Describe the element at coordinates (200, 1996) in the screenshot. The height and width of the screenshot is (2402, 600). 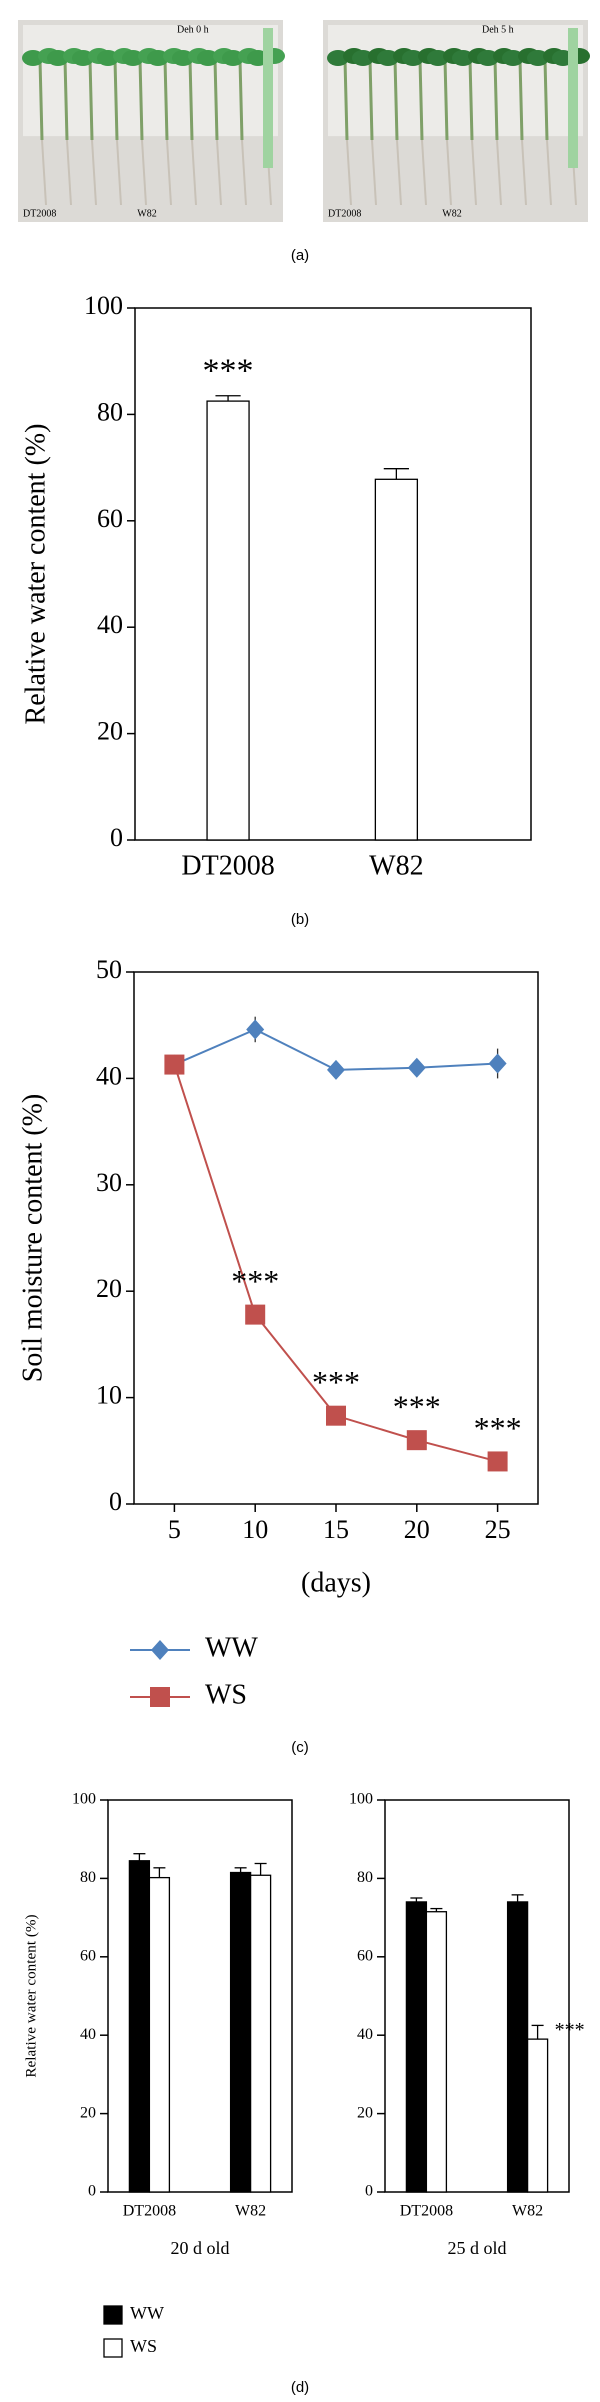
I see `plot-frame` at that location.